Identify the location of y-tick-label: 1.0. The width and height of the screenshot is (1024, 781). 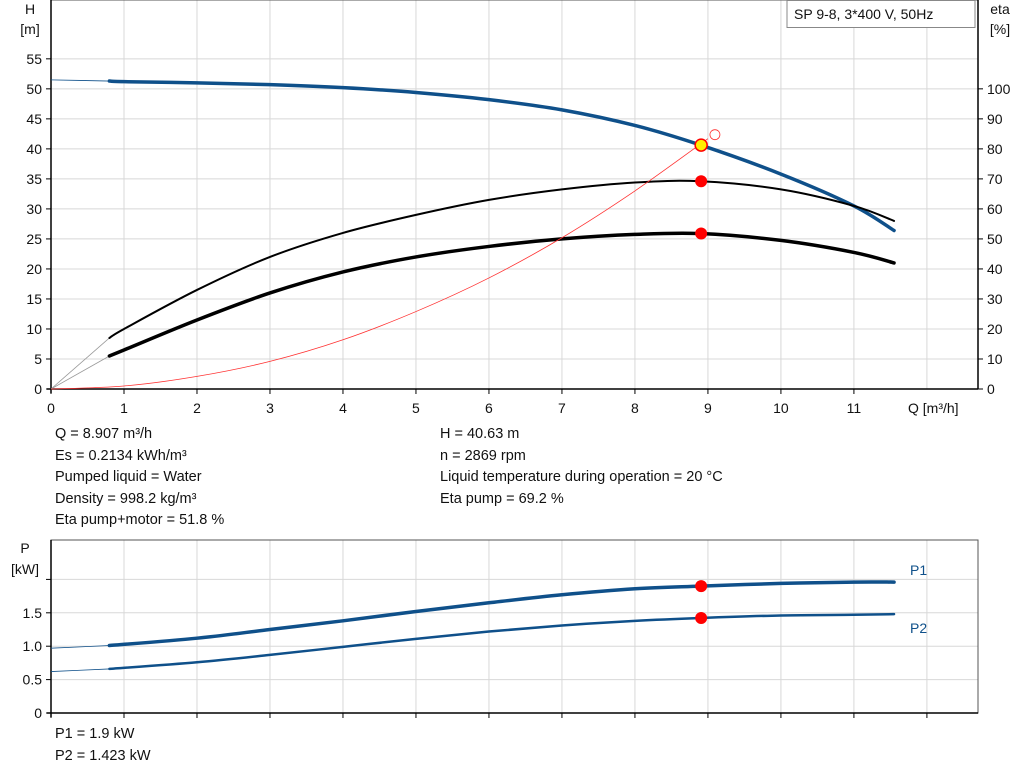
(33, 646).